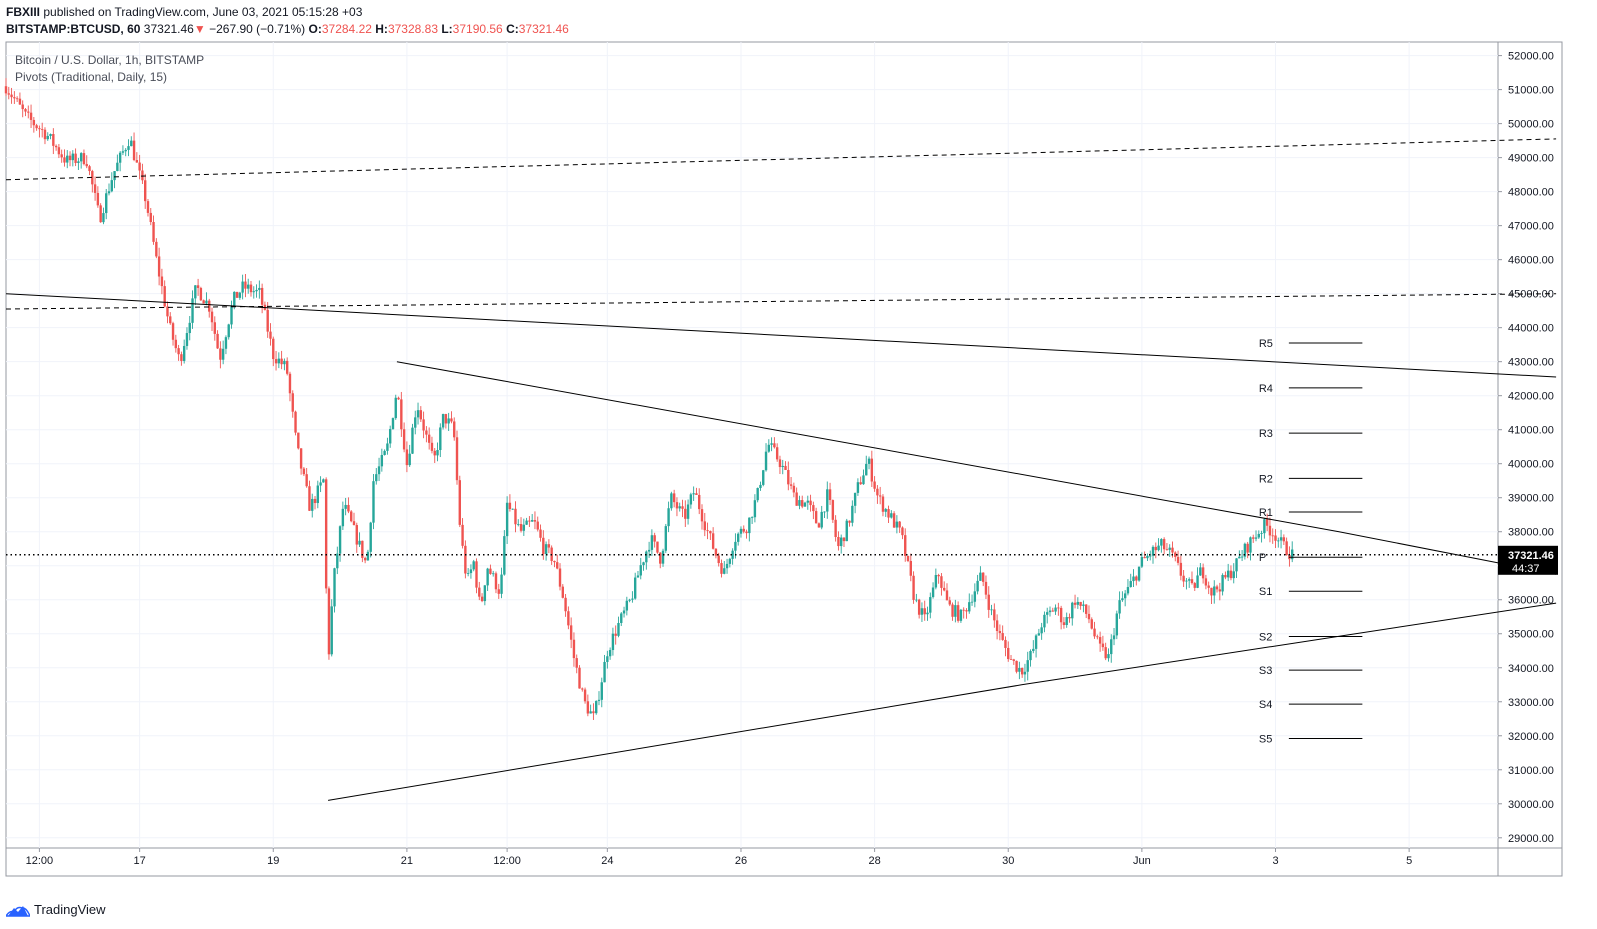 Image resolution: width=1597 pixels, height=929 pixels. What do you see at coordinates (1275, 861) in the screenshot?
I see `x-tick-label: 3` at bounding box center [1275, 861].